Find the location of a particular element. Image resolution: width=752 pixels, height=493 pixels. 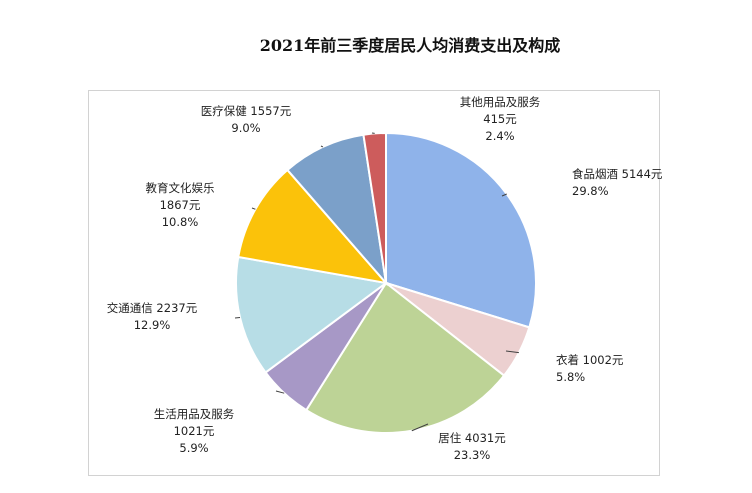

slice-percent-label: 9.0% is located at coordinates (245, 128).